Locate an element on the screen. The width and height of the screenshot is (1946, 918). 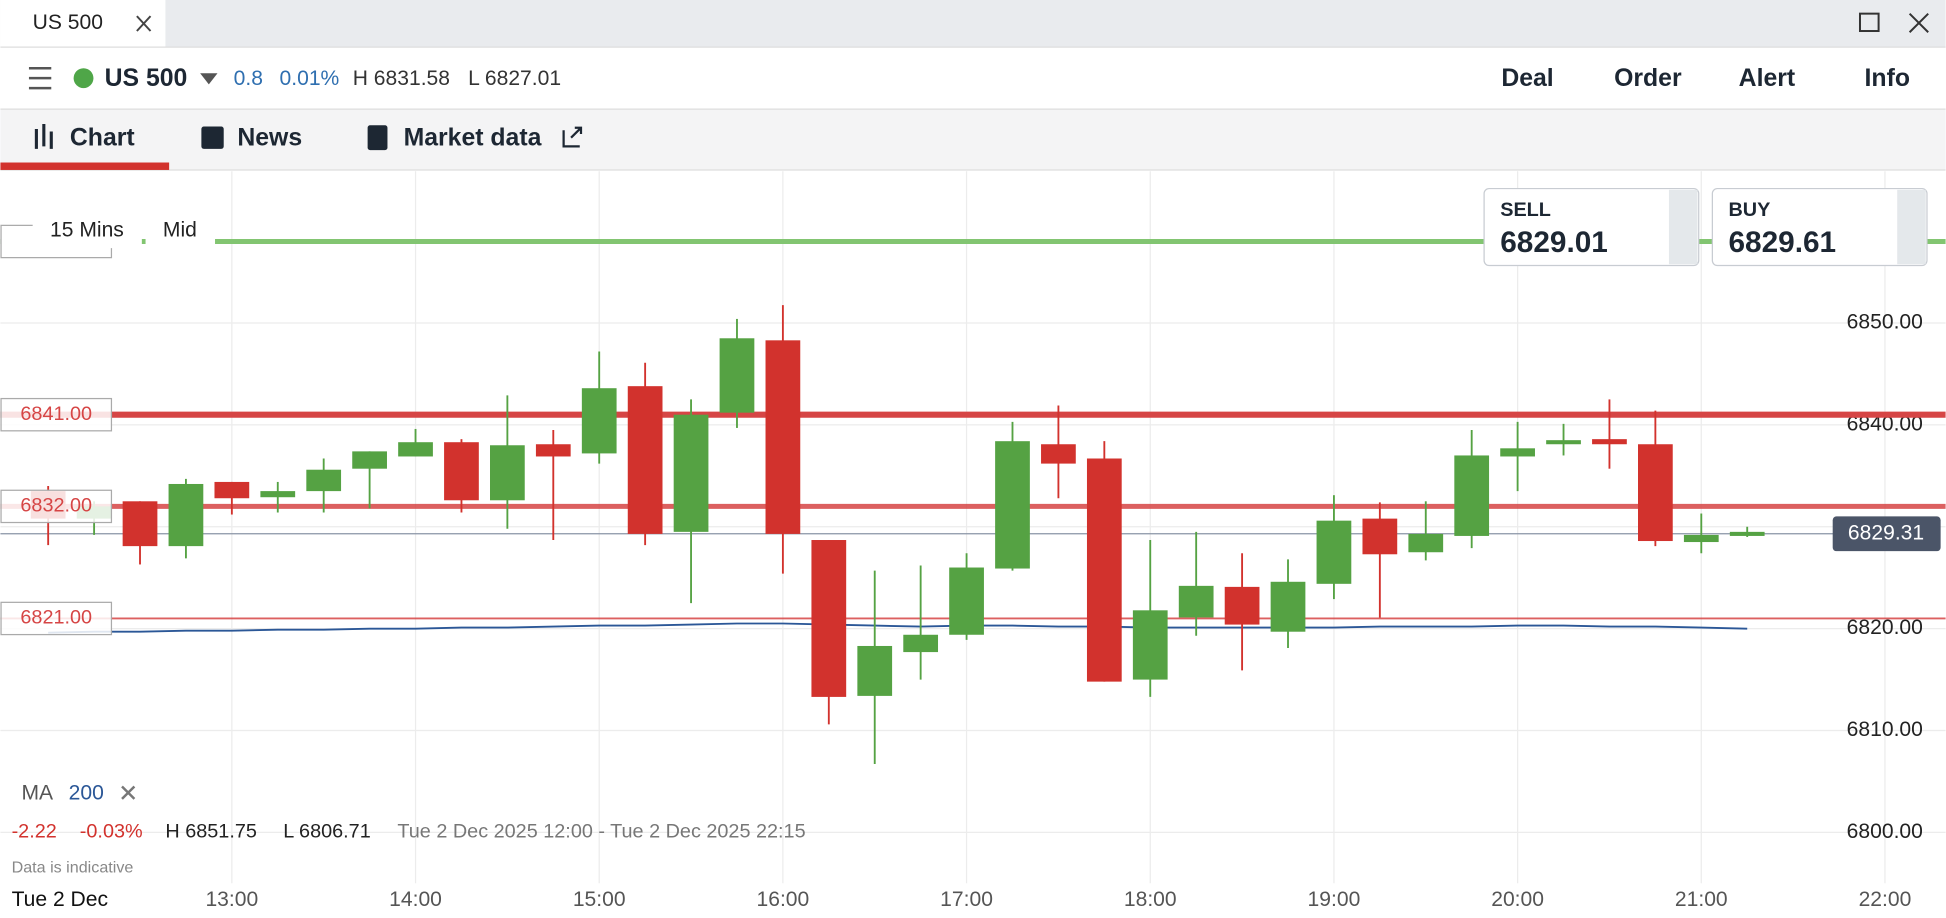
x-tick-label: 22:00 is located at coordinates (1885, 899).